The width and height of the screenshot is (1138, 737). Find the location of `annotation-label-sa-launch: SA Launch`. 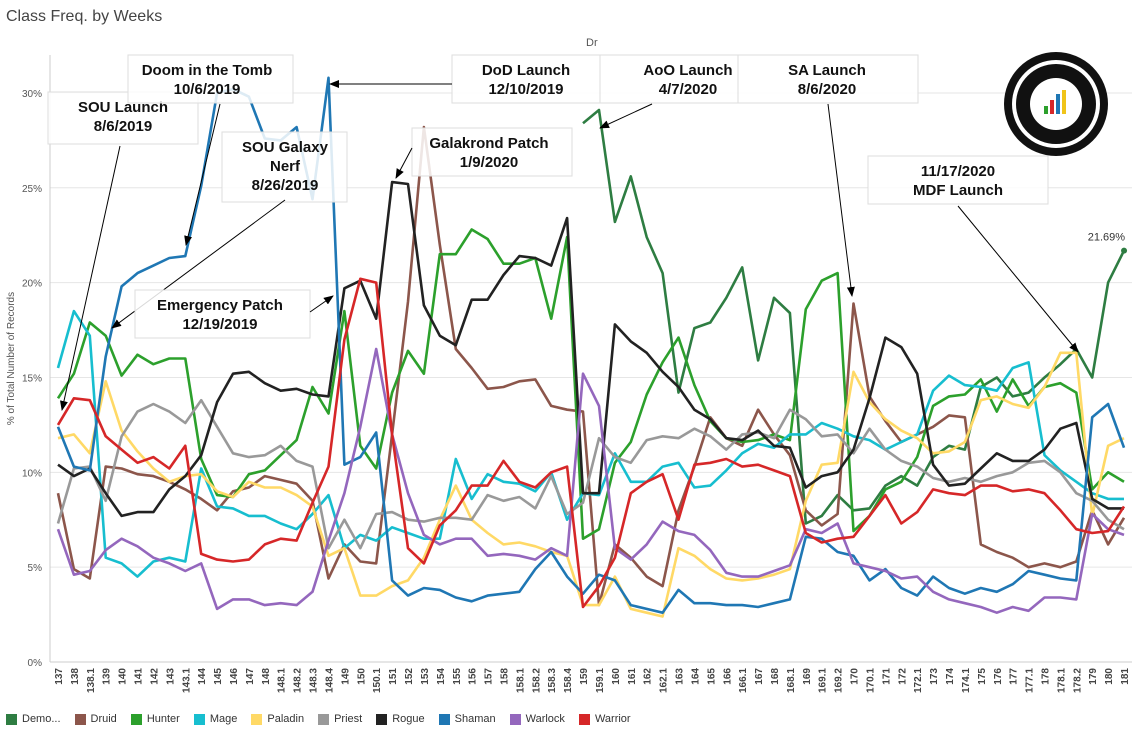

annotation-label-sa-launch: SA Launch is located at coordinates (827, 70).